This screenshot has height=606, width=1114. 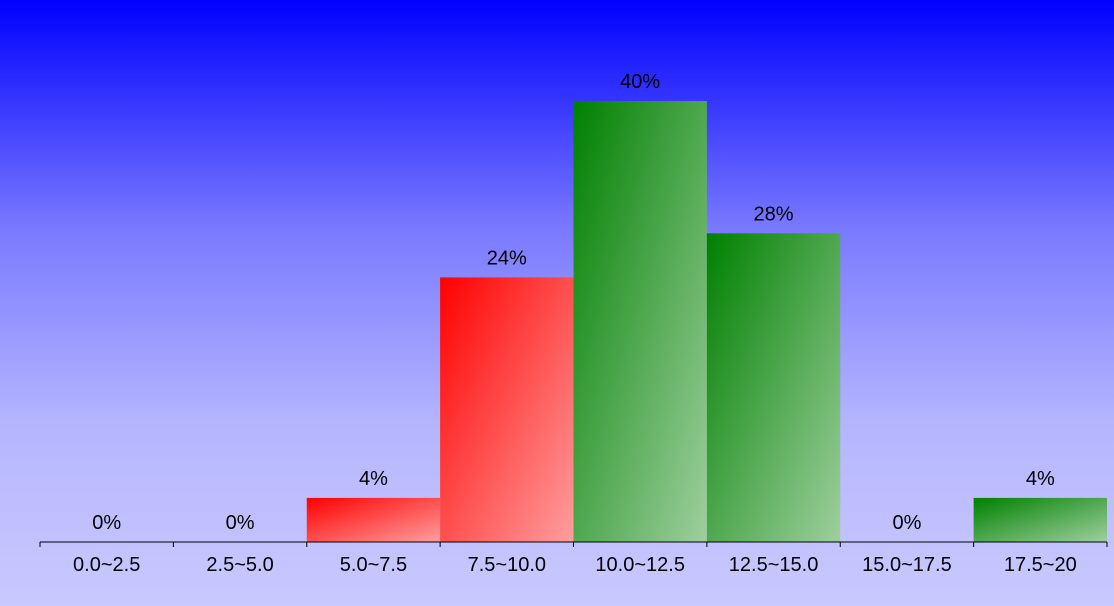 What do you see at coordinates (640, 82) in the screenshot?
I see `value-label: 40%` at bounding box center [640, 82].